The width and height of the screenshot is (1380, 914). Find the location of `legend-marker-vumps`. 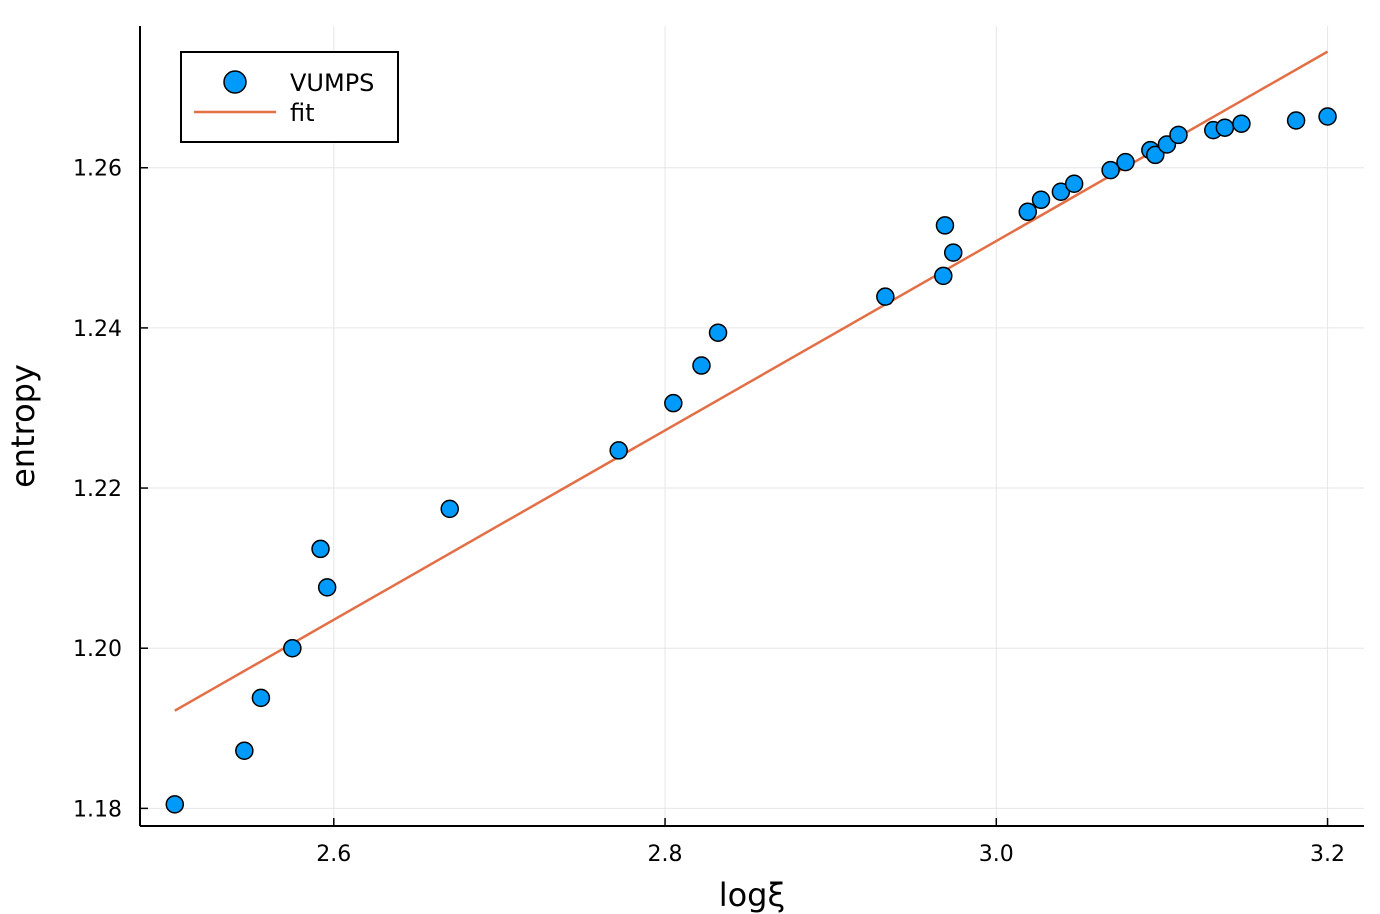

legend-marker-vumps is located at coordinates (235, 82).